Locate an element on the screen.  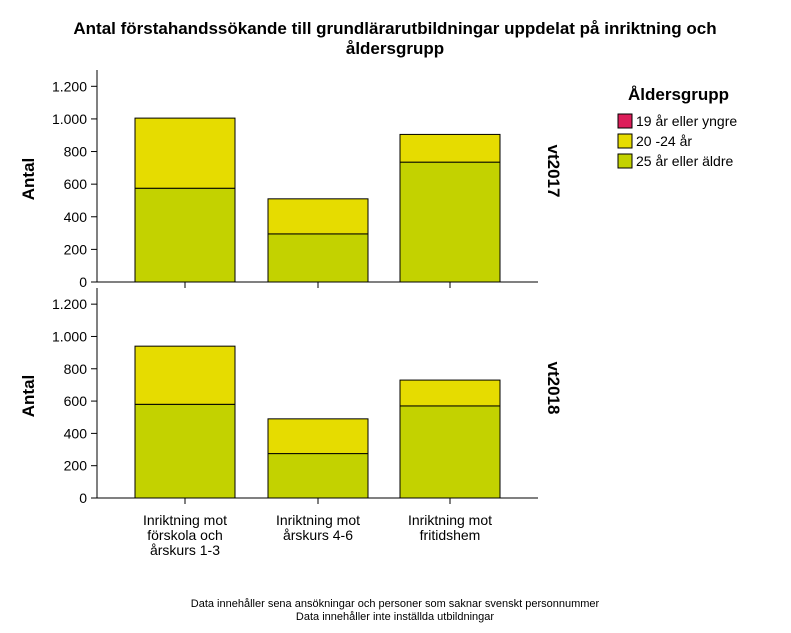
legend-label: 20 -24 år is located at coordinates (664, 141).